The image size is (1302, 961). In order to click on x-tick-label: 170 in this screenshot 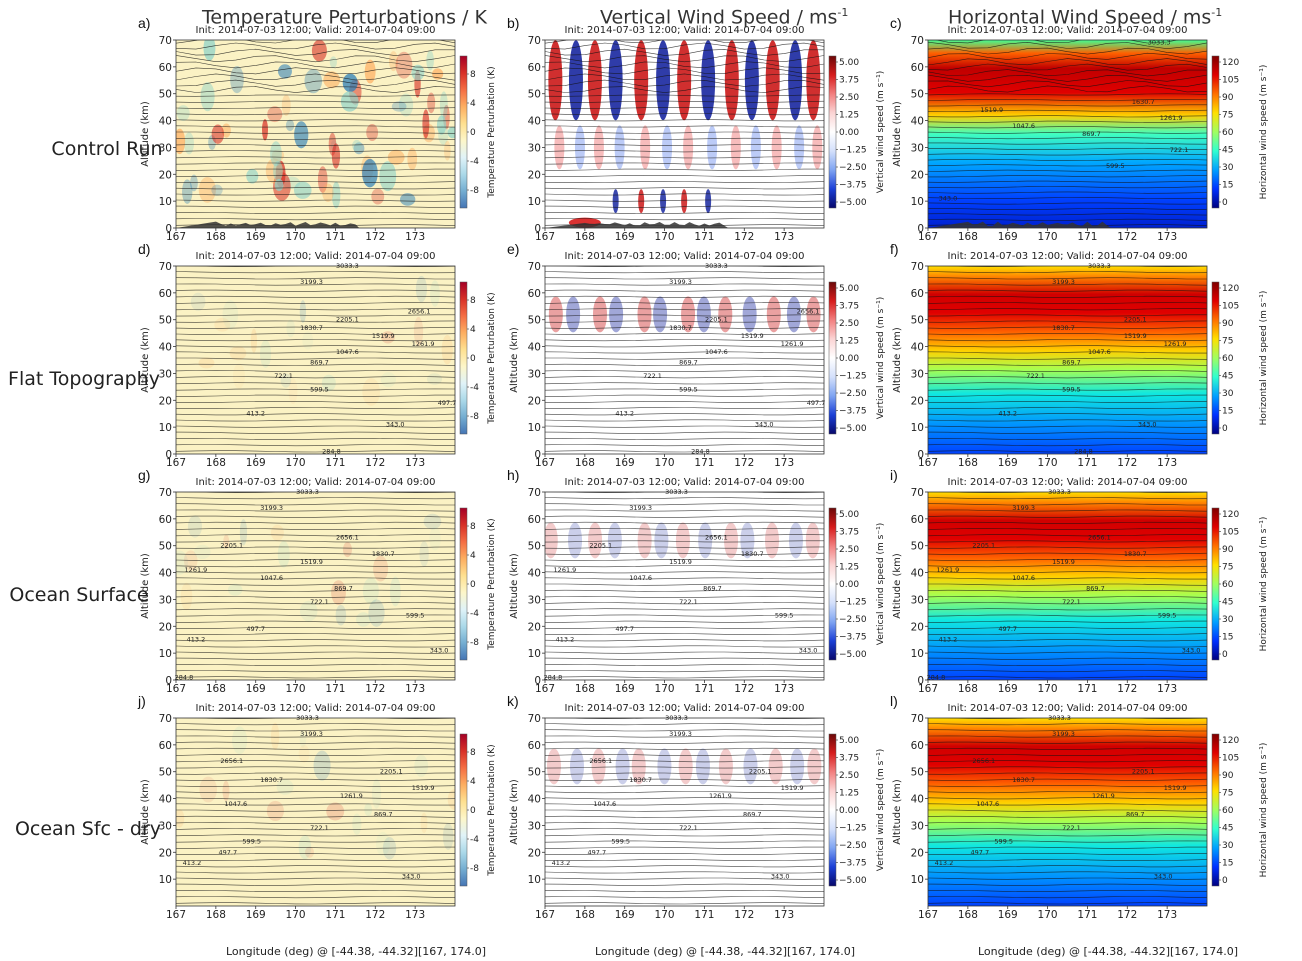, I will do `click(1048, 689)`.